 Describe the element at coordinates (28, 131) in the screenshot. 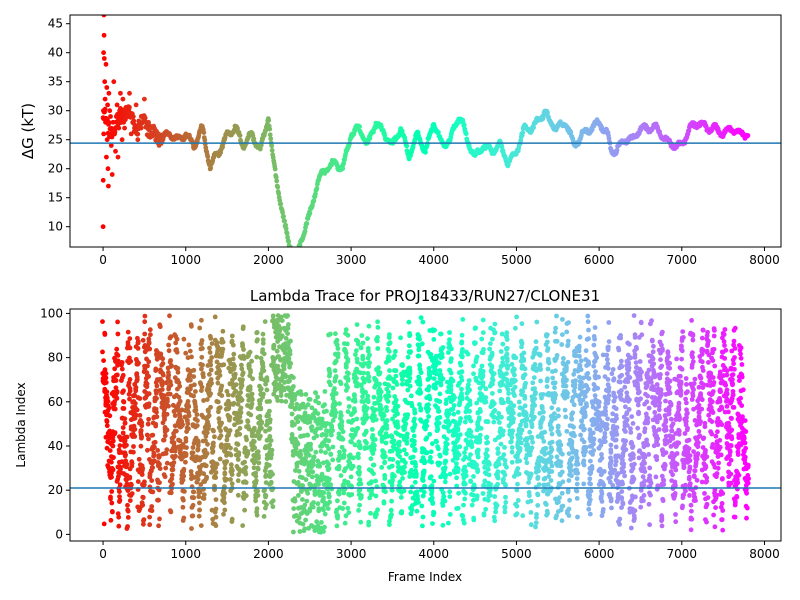

I see `dg-y-axis-label: ΔG (kT)` at that location.